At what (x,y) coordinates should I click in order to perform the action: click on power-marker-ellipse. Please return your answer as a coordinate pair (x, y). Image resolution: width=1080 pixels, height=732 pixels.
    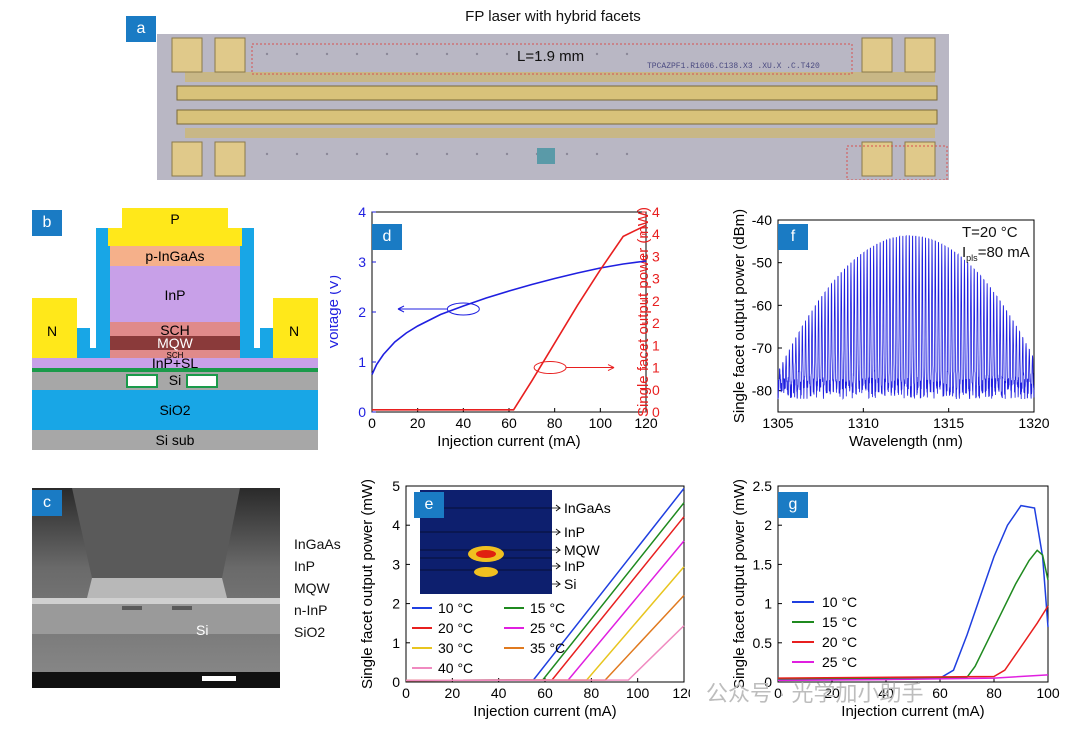
    Looking at the image, I should click on (550, 368).